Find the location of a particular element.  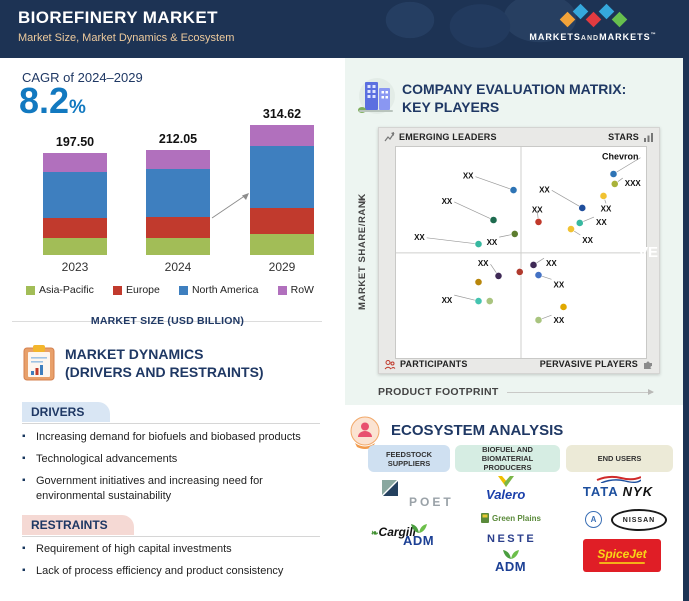

bar-2023: 197.50 is located at coordinates (75, 189).